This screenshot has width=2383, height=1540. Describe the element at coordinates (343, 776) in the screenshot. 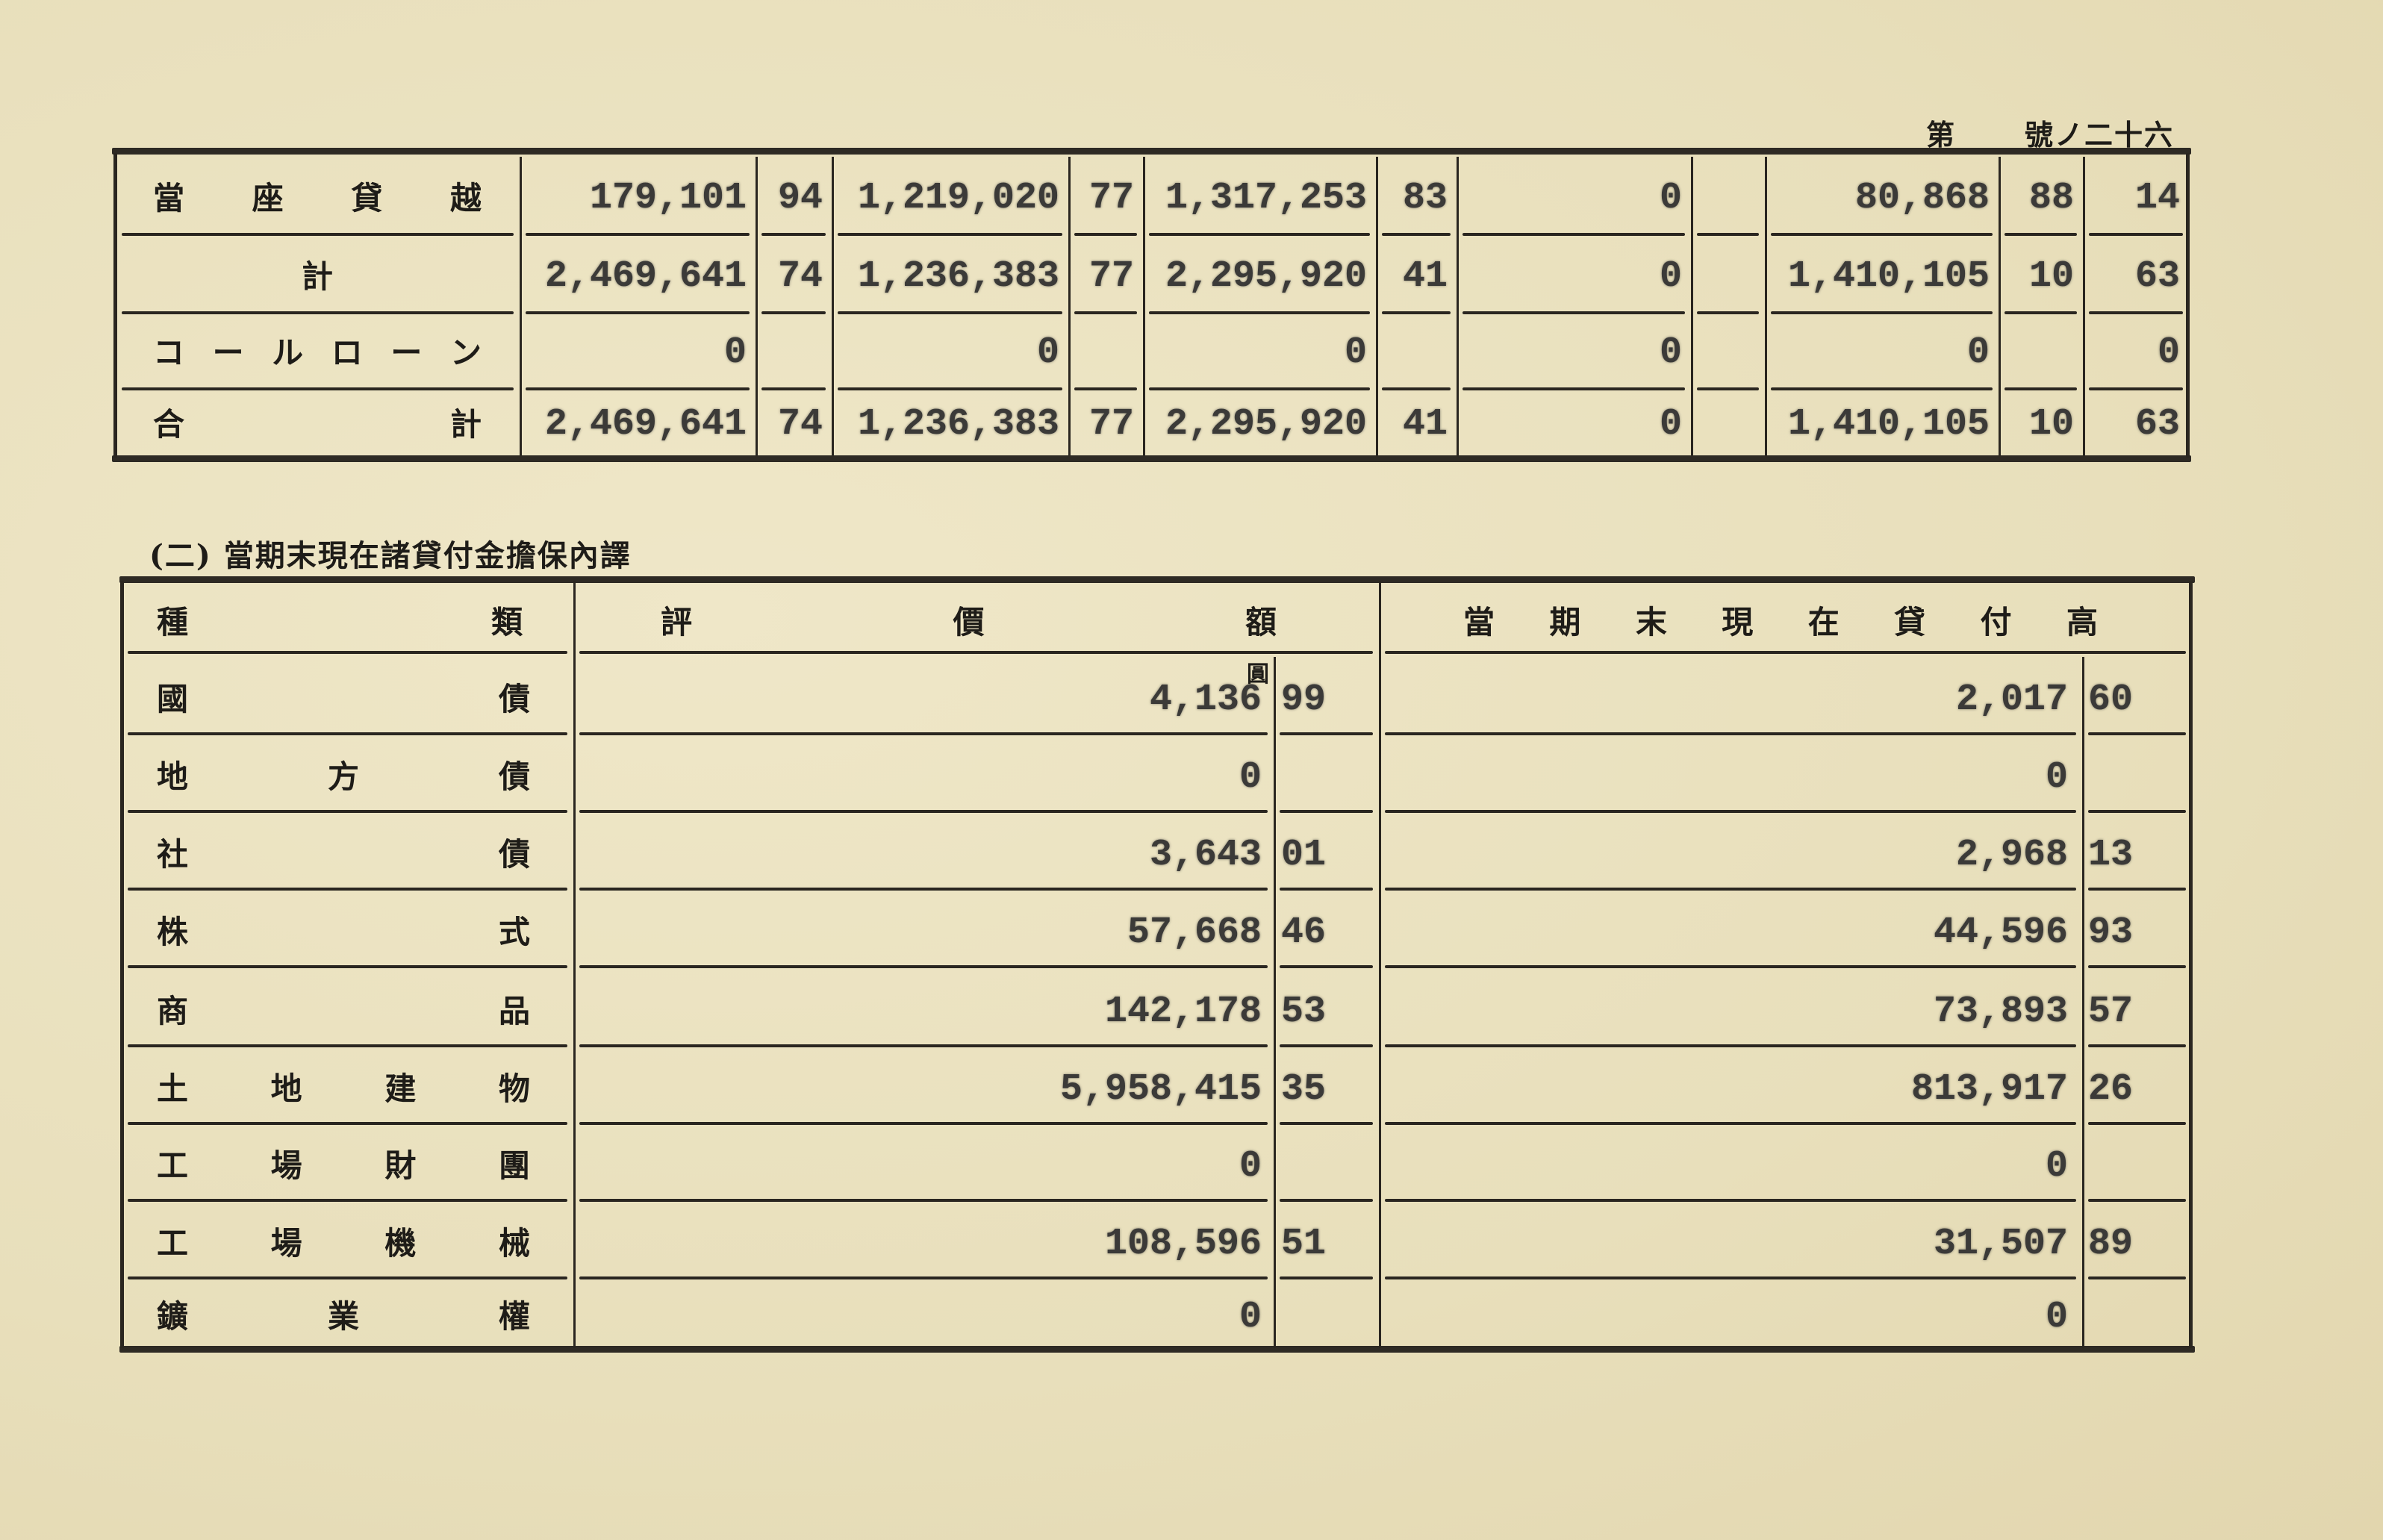

I see `label-char: 方` at that location.